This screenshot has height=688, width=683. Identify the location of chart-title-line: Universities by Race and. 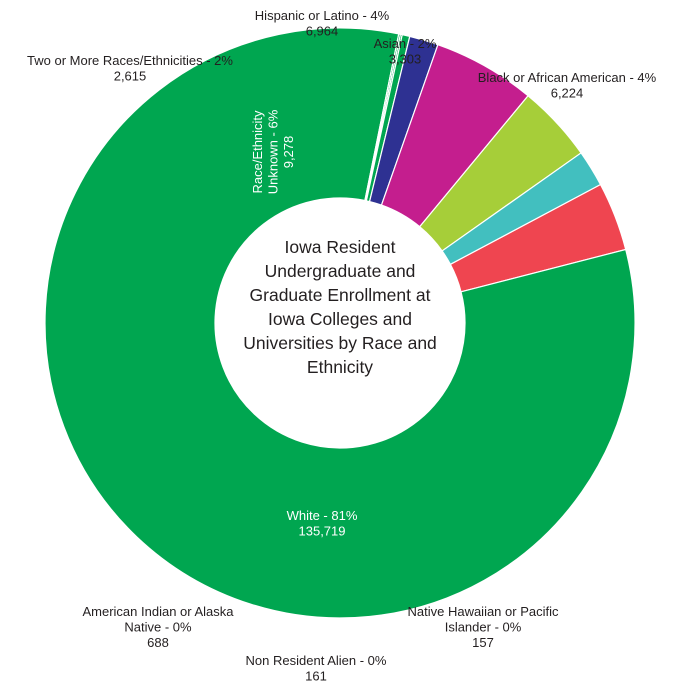
(340, 343).